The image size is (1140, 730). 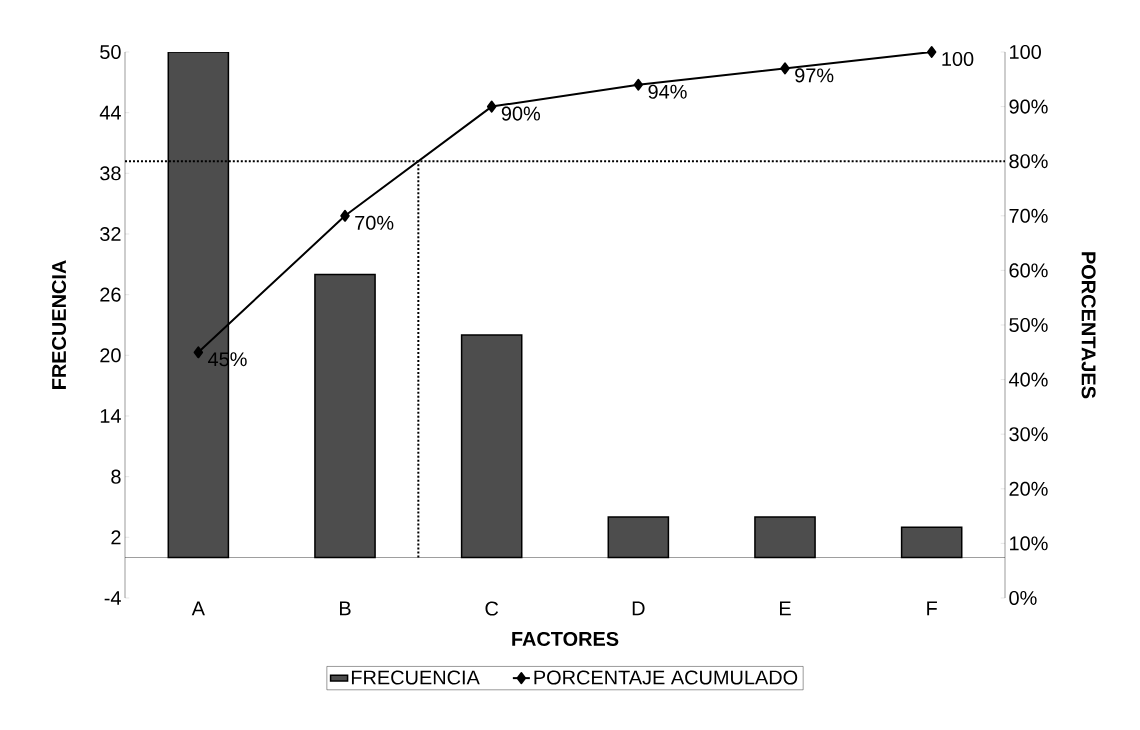 What do you see at coordinates (374, 222) in the screenshot?
I see `data-label: 70%` at bounding box center [374, 222].